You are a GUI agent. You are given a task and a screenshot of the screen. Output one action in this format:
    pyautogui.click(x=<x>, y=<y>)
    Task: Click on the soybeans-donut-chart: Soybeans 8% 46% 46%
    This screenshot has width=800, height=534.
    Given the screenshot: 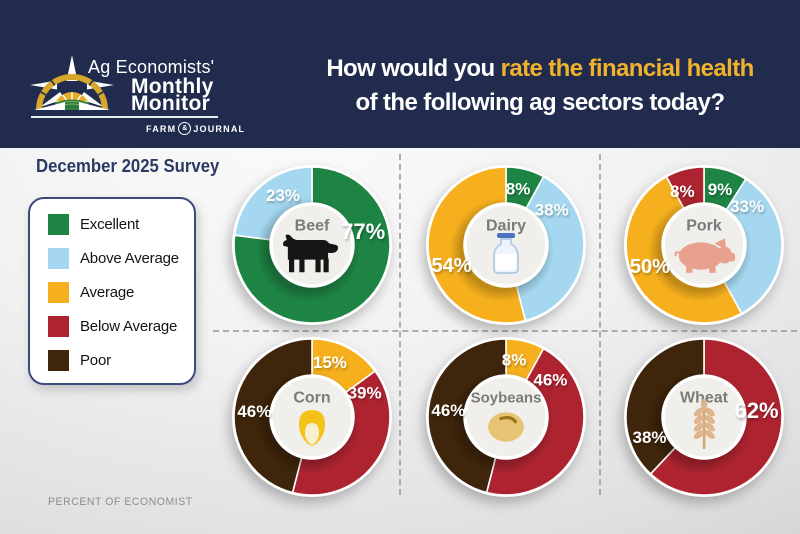 What is the action you would take?
    pyautogui.click(x=506, y=417)
    